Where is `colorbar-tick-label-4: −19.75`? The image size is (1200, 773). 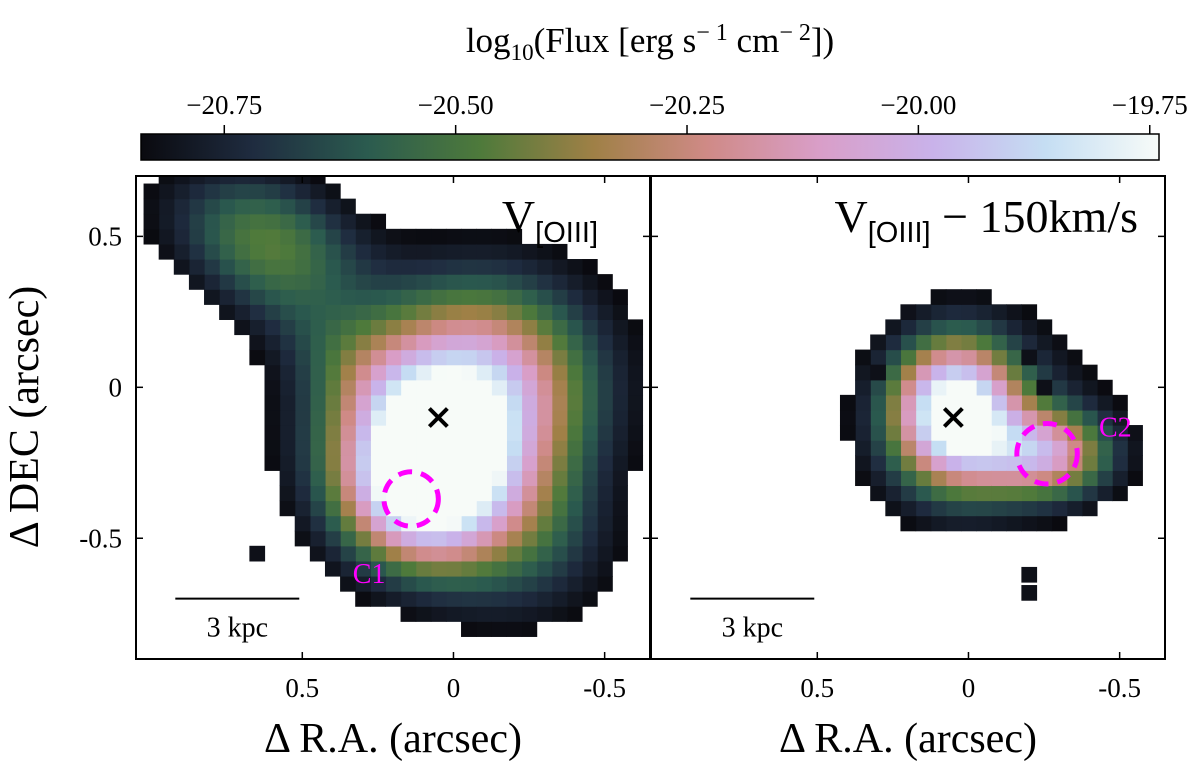 colorbar-tick-label-4: −19.75 is located at coordinates (1150, 105).